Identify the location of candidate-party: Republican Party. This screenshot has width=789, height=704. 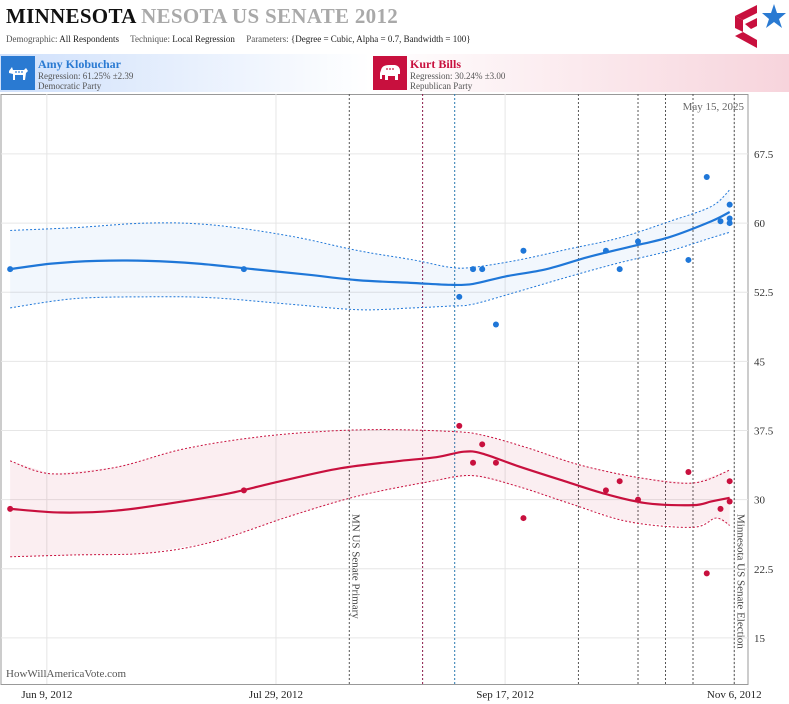
(441, 86).